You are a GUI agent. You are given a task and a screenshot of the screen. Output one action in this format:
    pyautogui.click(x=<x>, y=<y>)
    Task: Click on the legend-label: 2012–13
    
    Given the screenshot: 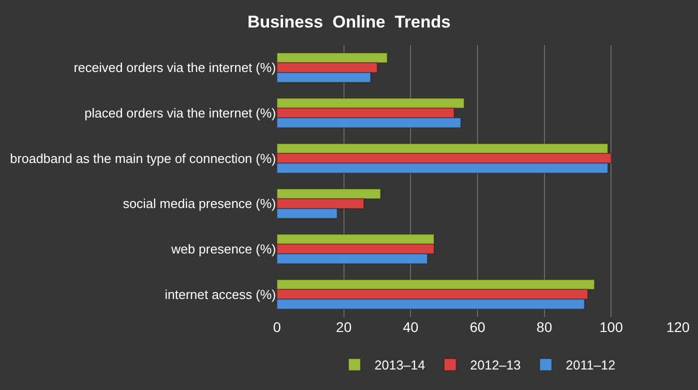 What is the action you would take?
    pyautogui.click(x=495, y=365)
    